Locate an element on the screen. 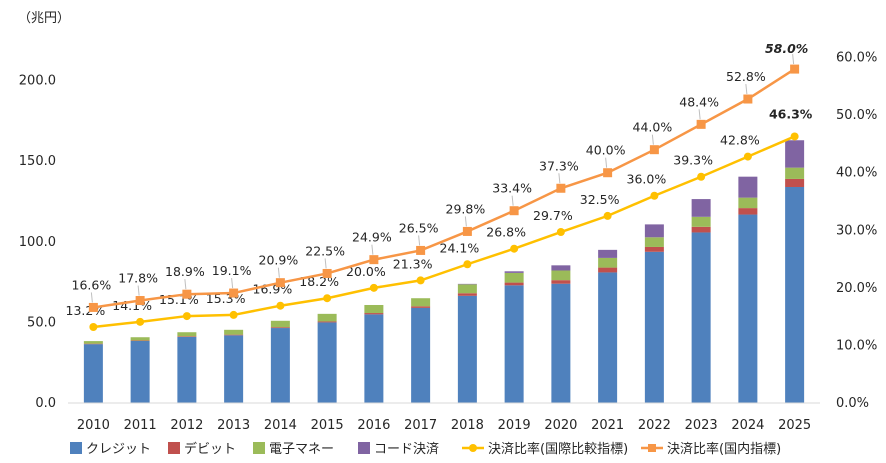 Image resolution: width=886 pixels, height=463 pixels. y-axis-unit-label: （兆円） is located at coordinates (44, 18).